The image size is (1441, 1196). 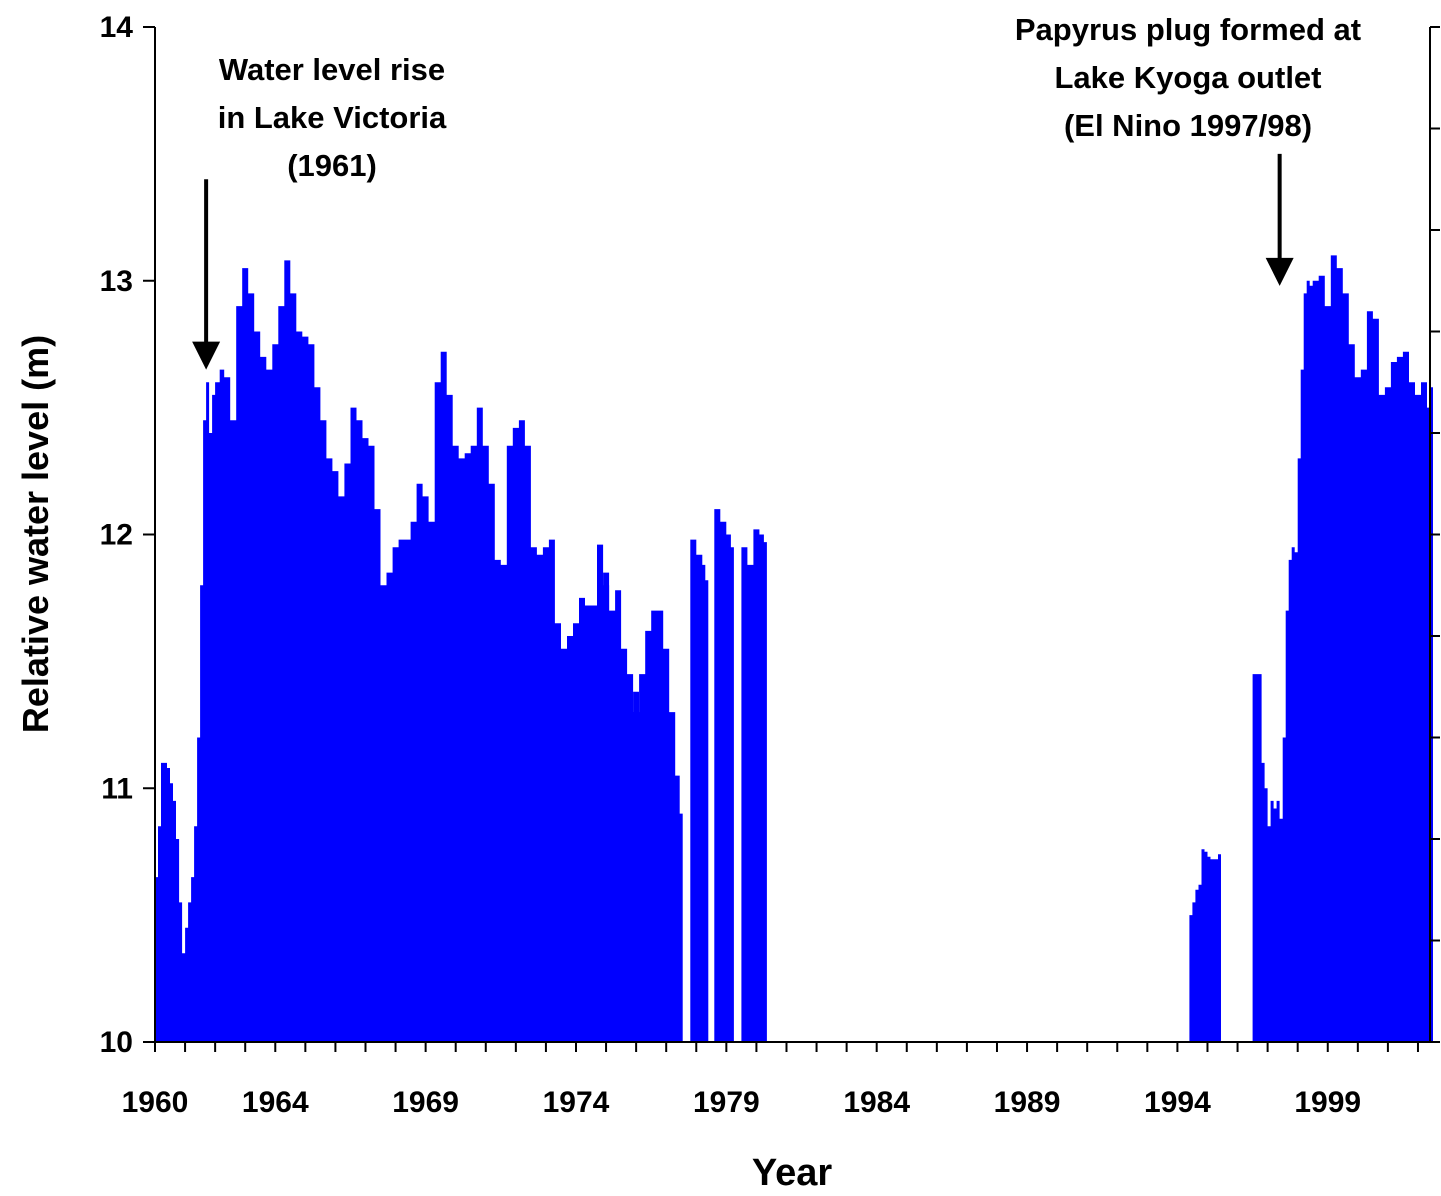 I want to click on level-area-s0-seg2, so click(x=699, y=790).